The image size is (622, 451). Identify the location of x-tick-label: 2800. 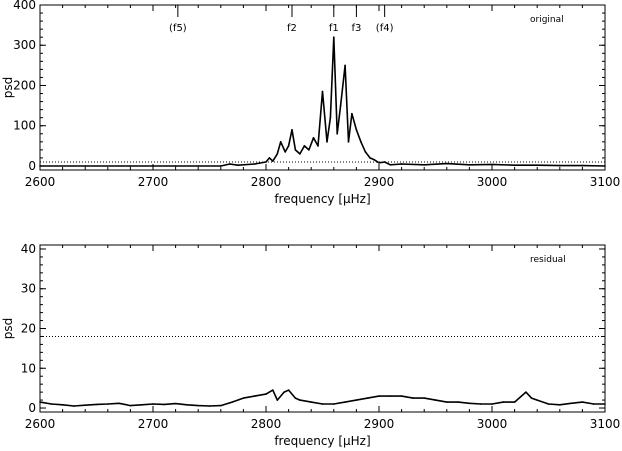
(266, 182).